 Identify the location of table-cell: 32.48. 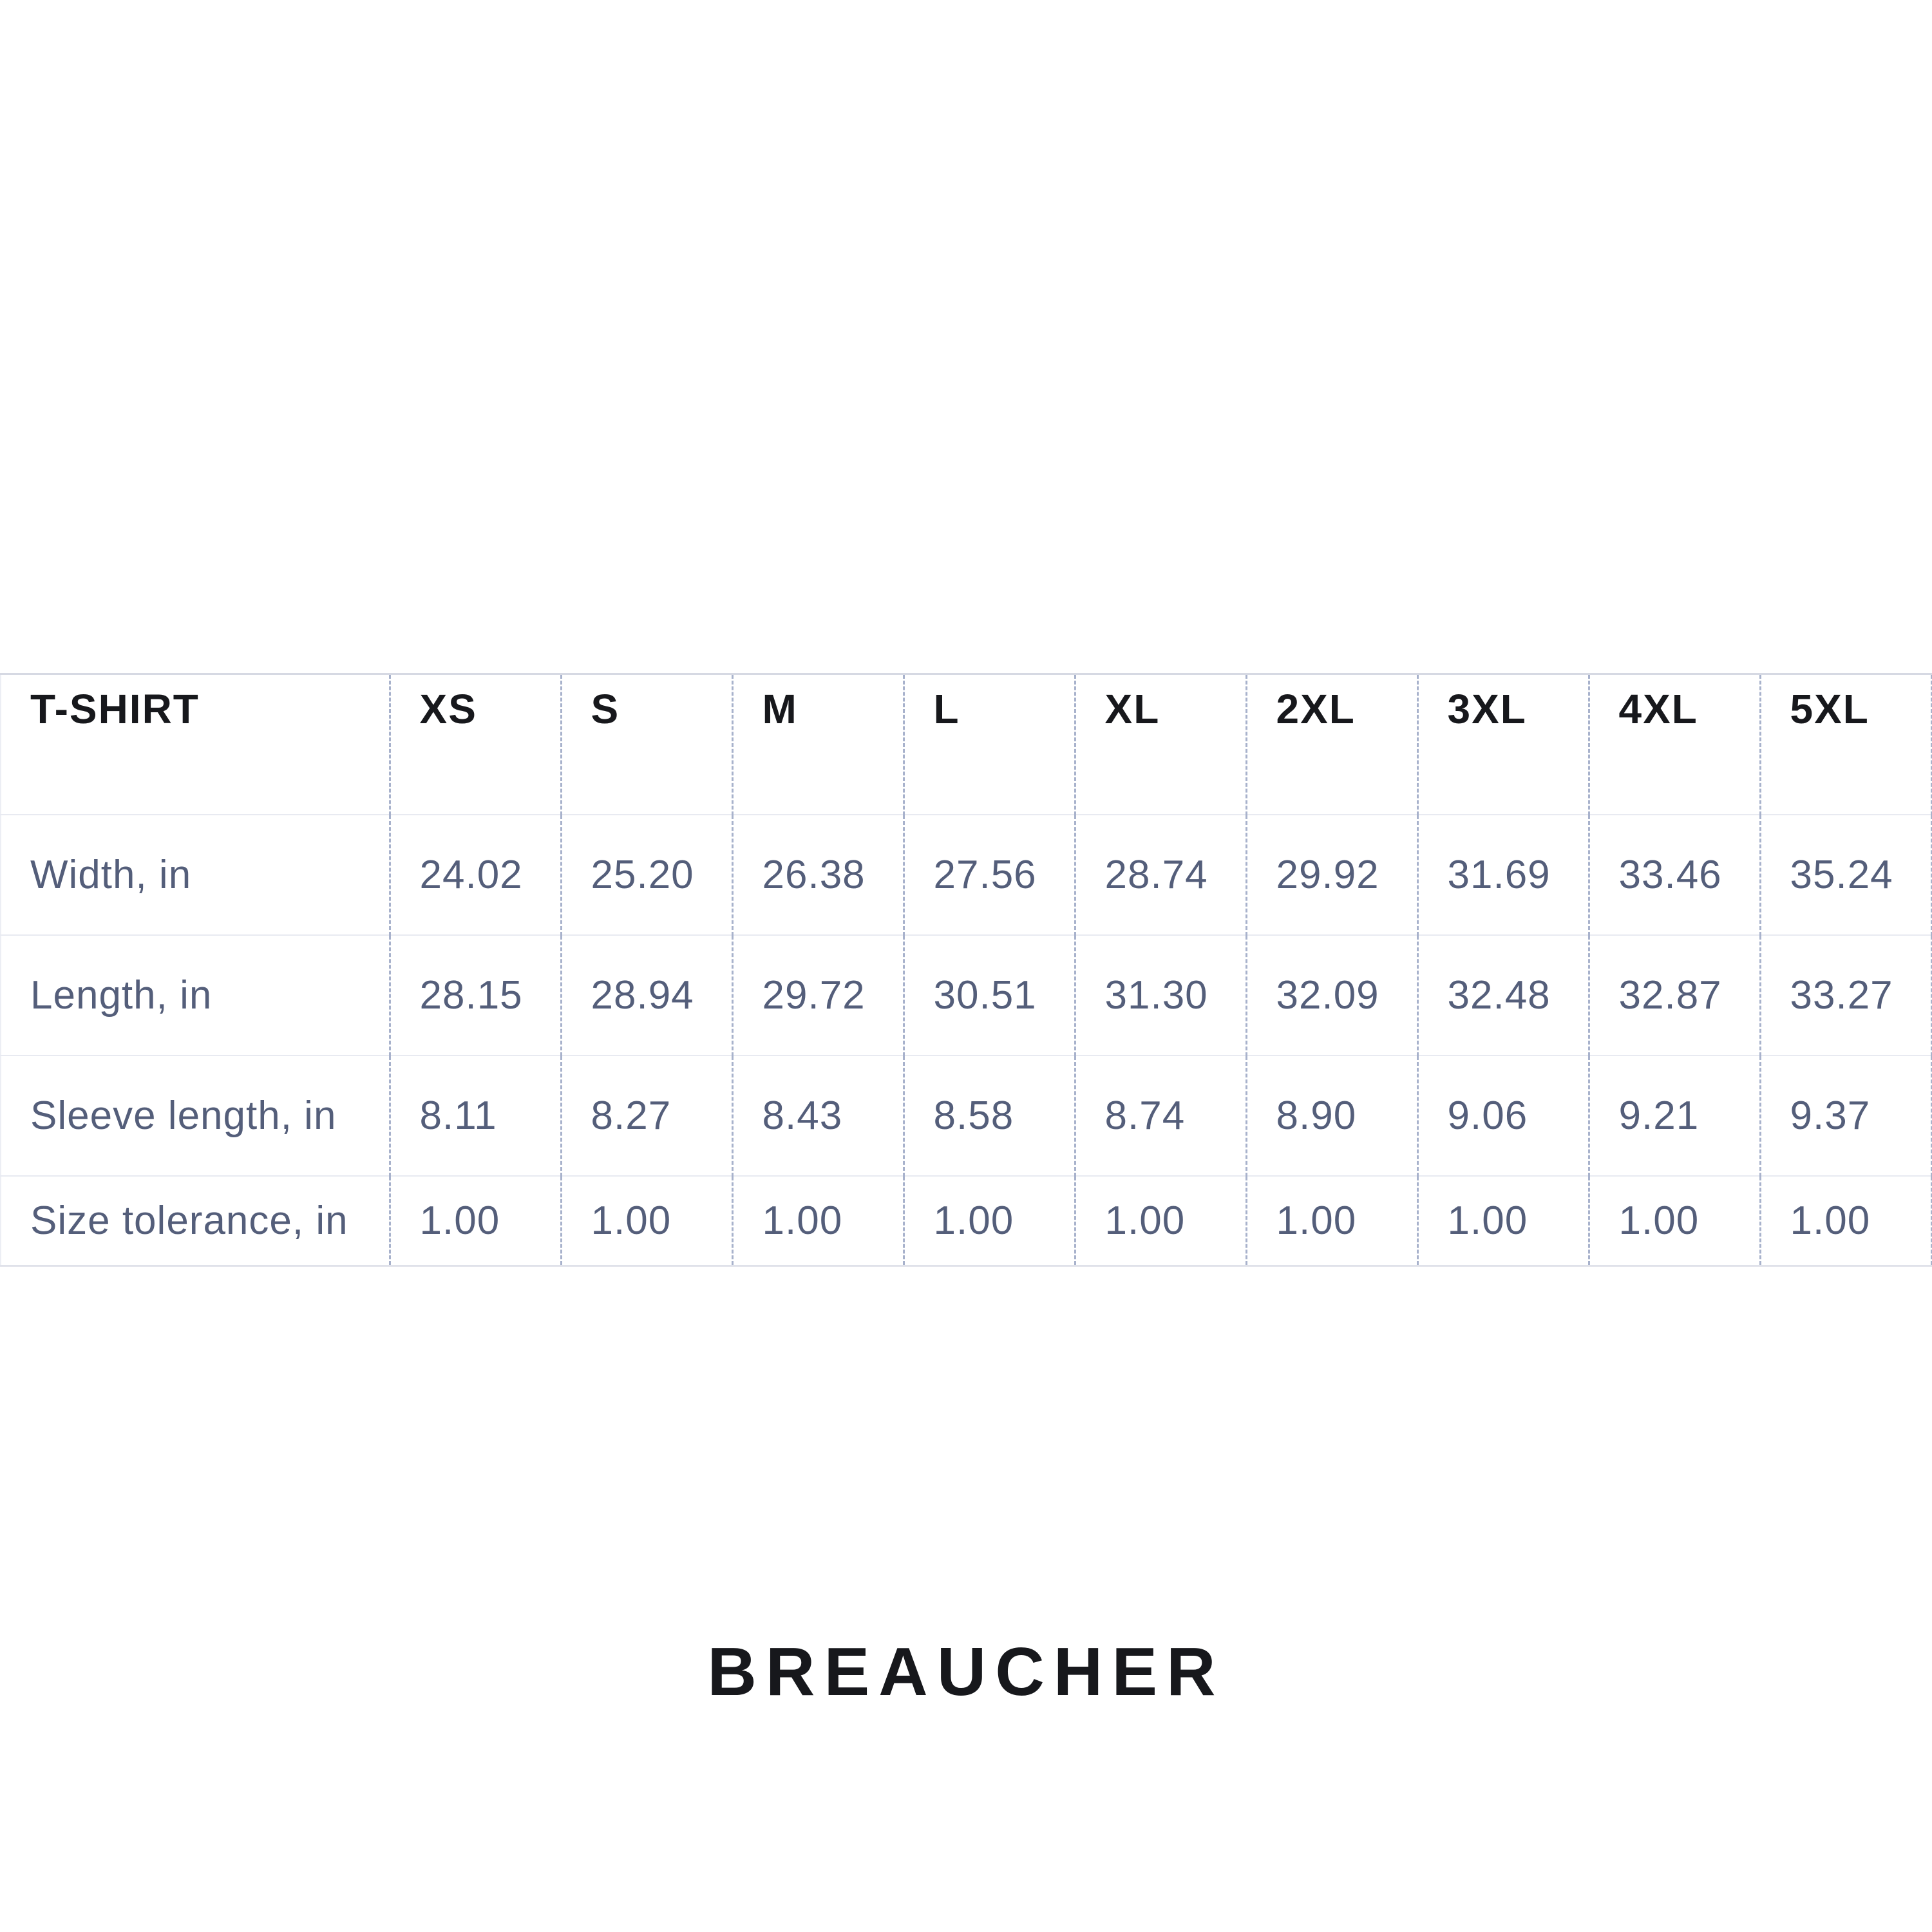
(1502, 996).